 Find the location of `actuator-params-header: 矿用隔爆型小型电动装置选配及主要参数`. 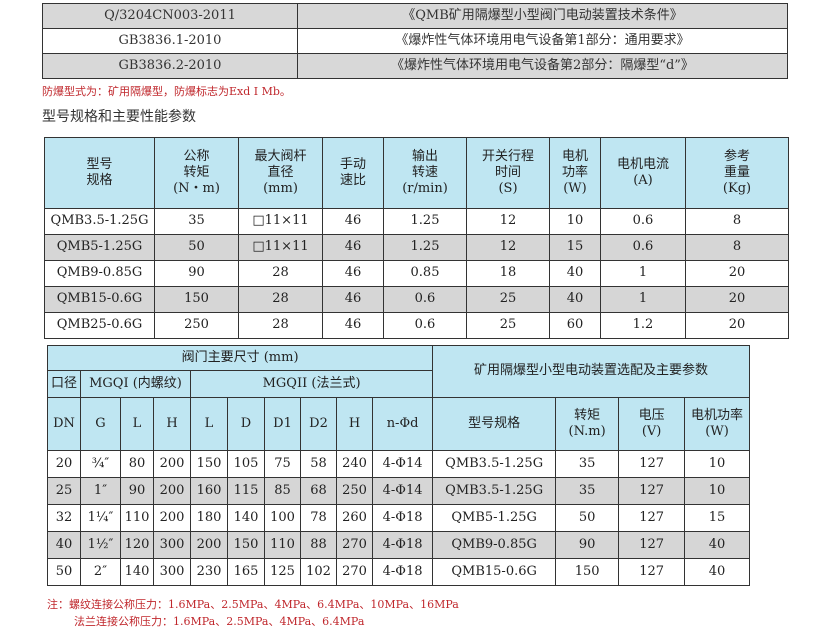

actuator-params-header: 矿用隔爆型小型电动装置选配及主要参数 is located at coordinates (591, 371).